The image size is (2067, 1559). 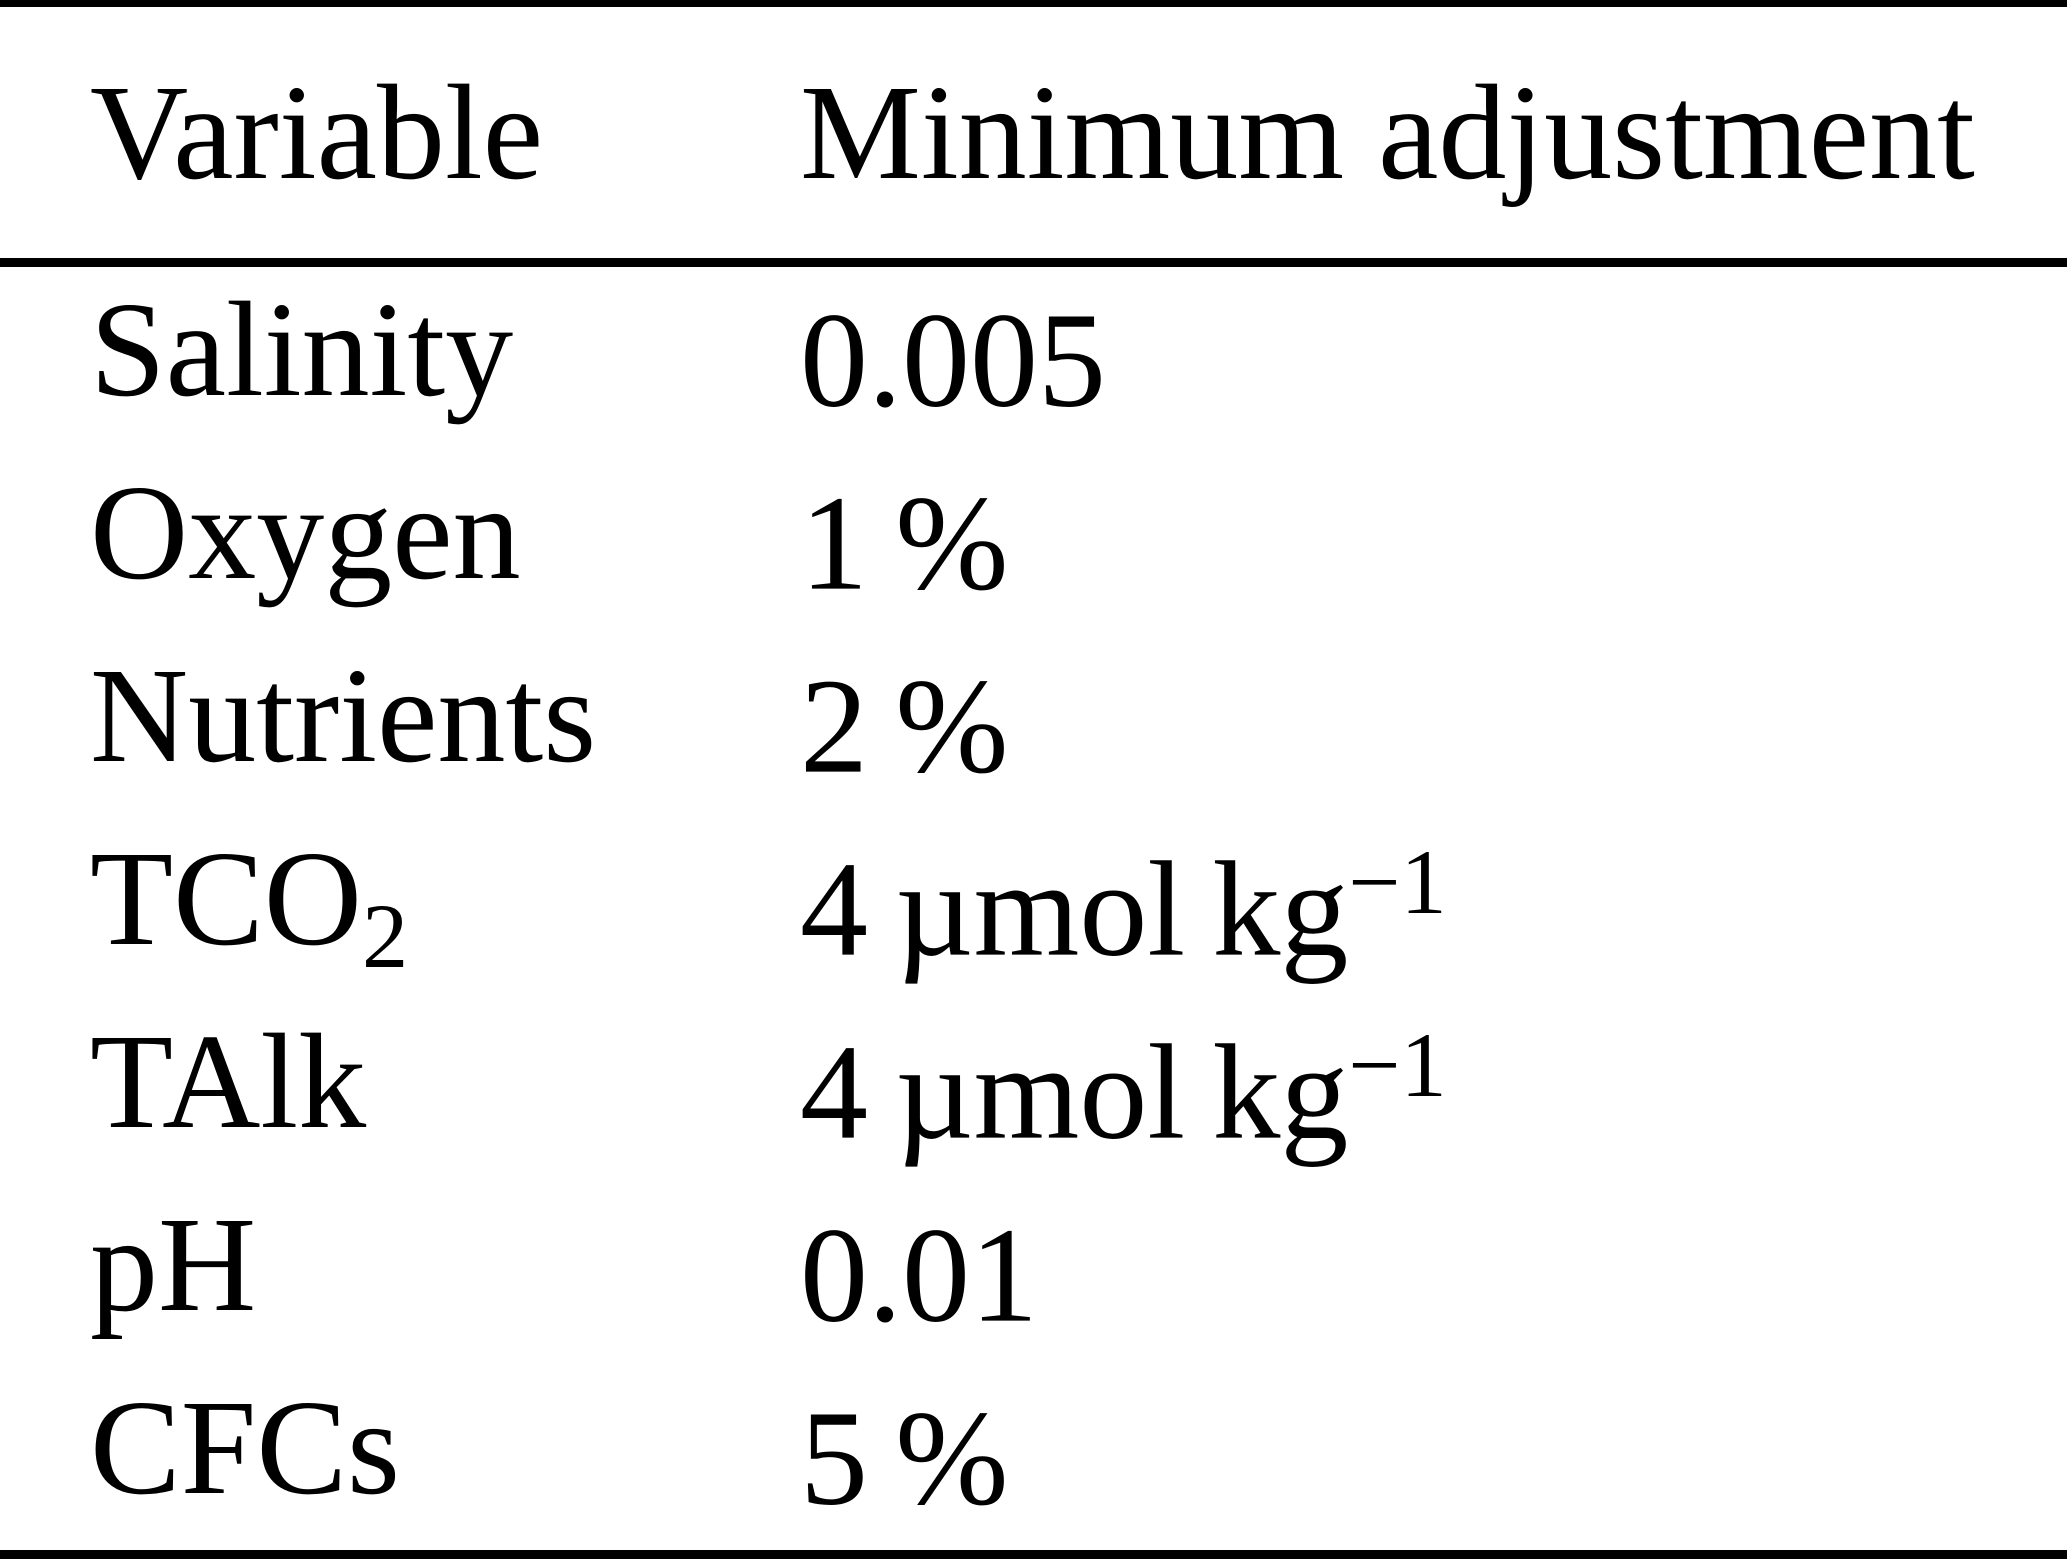 I want to click on variable-cell: TAlk, so click(x=445, y=1090).